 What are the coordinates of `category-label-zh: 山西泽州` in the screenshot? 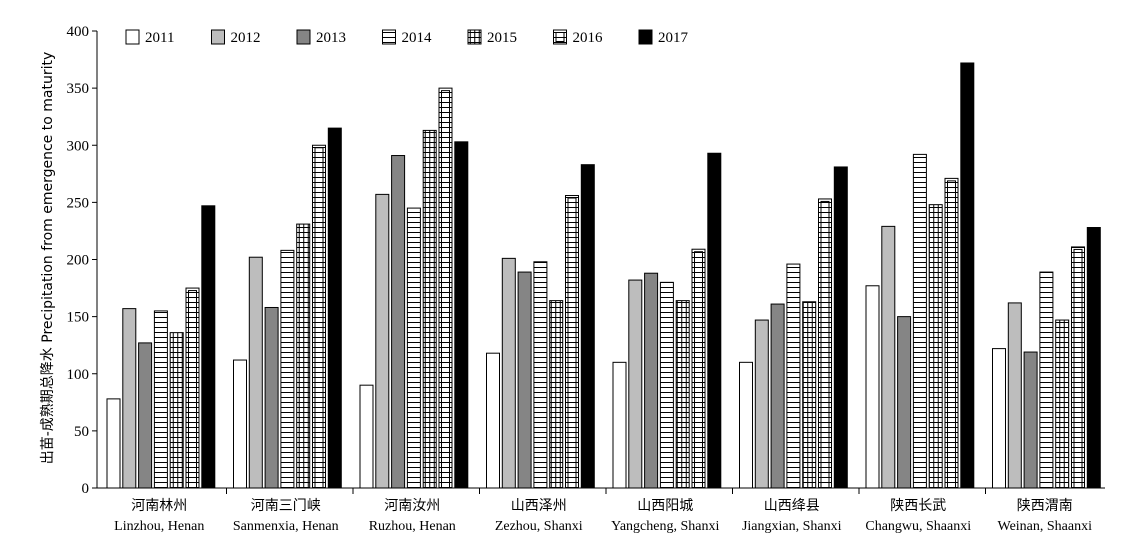 It's located at (539, 506).